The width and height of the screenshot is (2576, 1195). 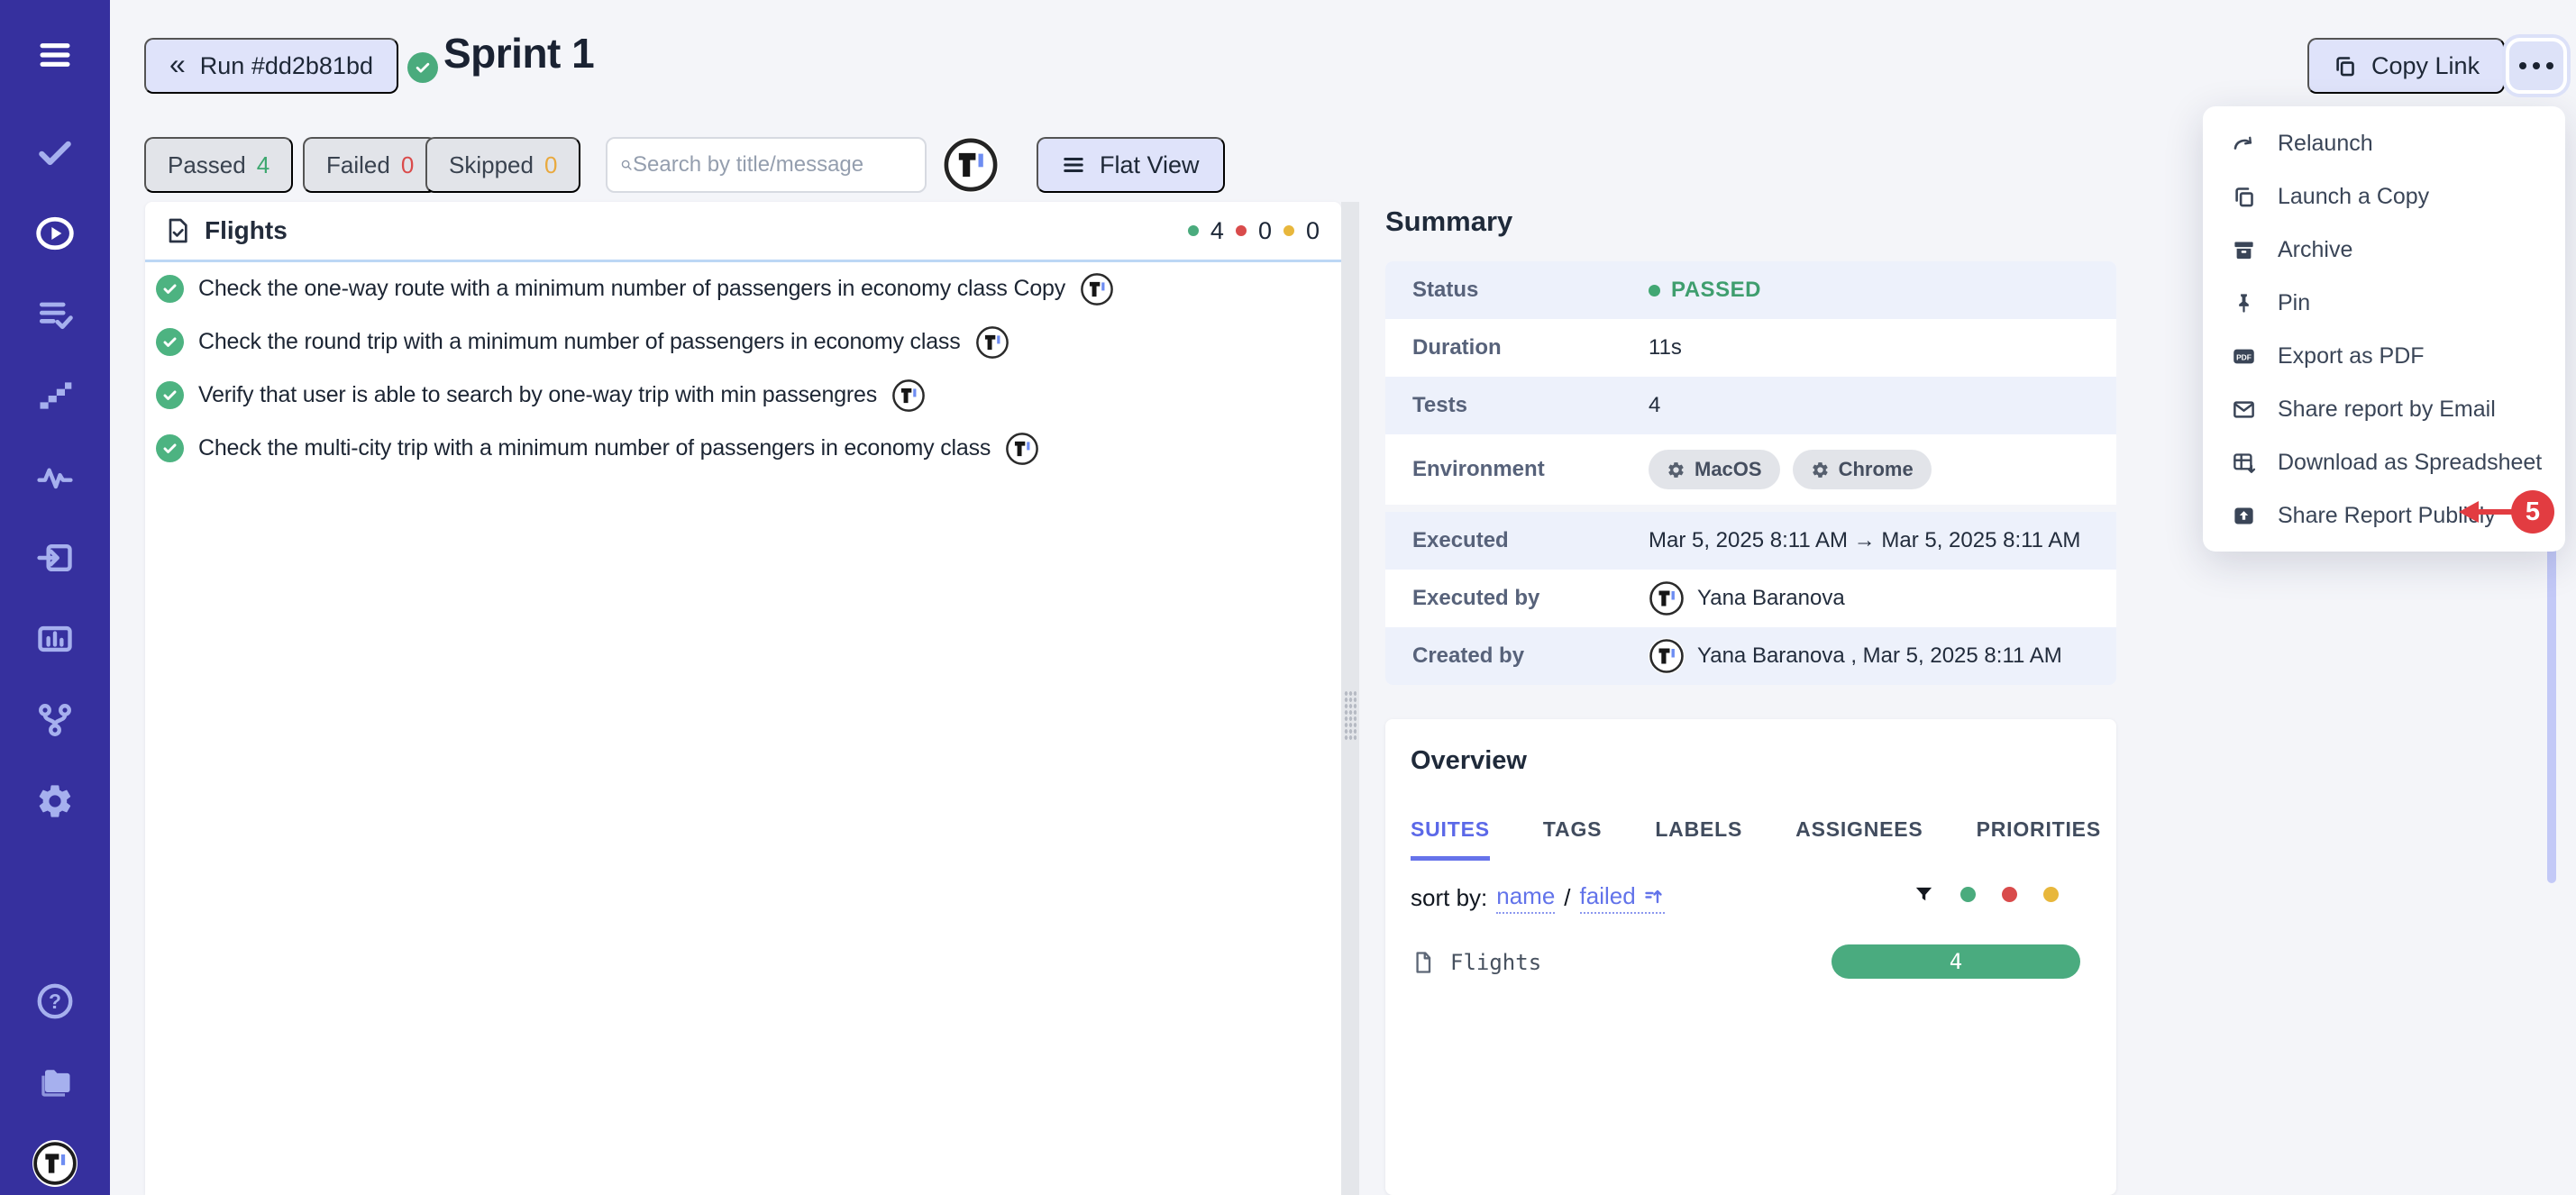 I want to click on tests-value: 4, so click(x=1655, y=405).